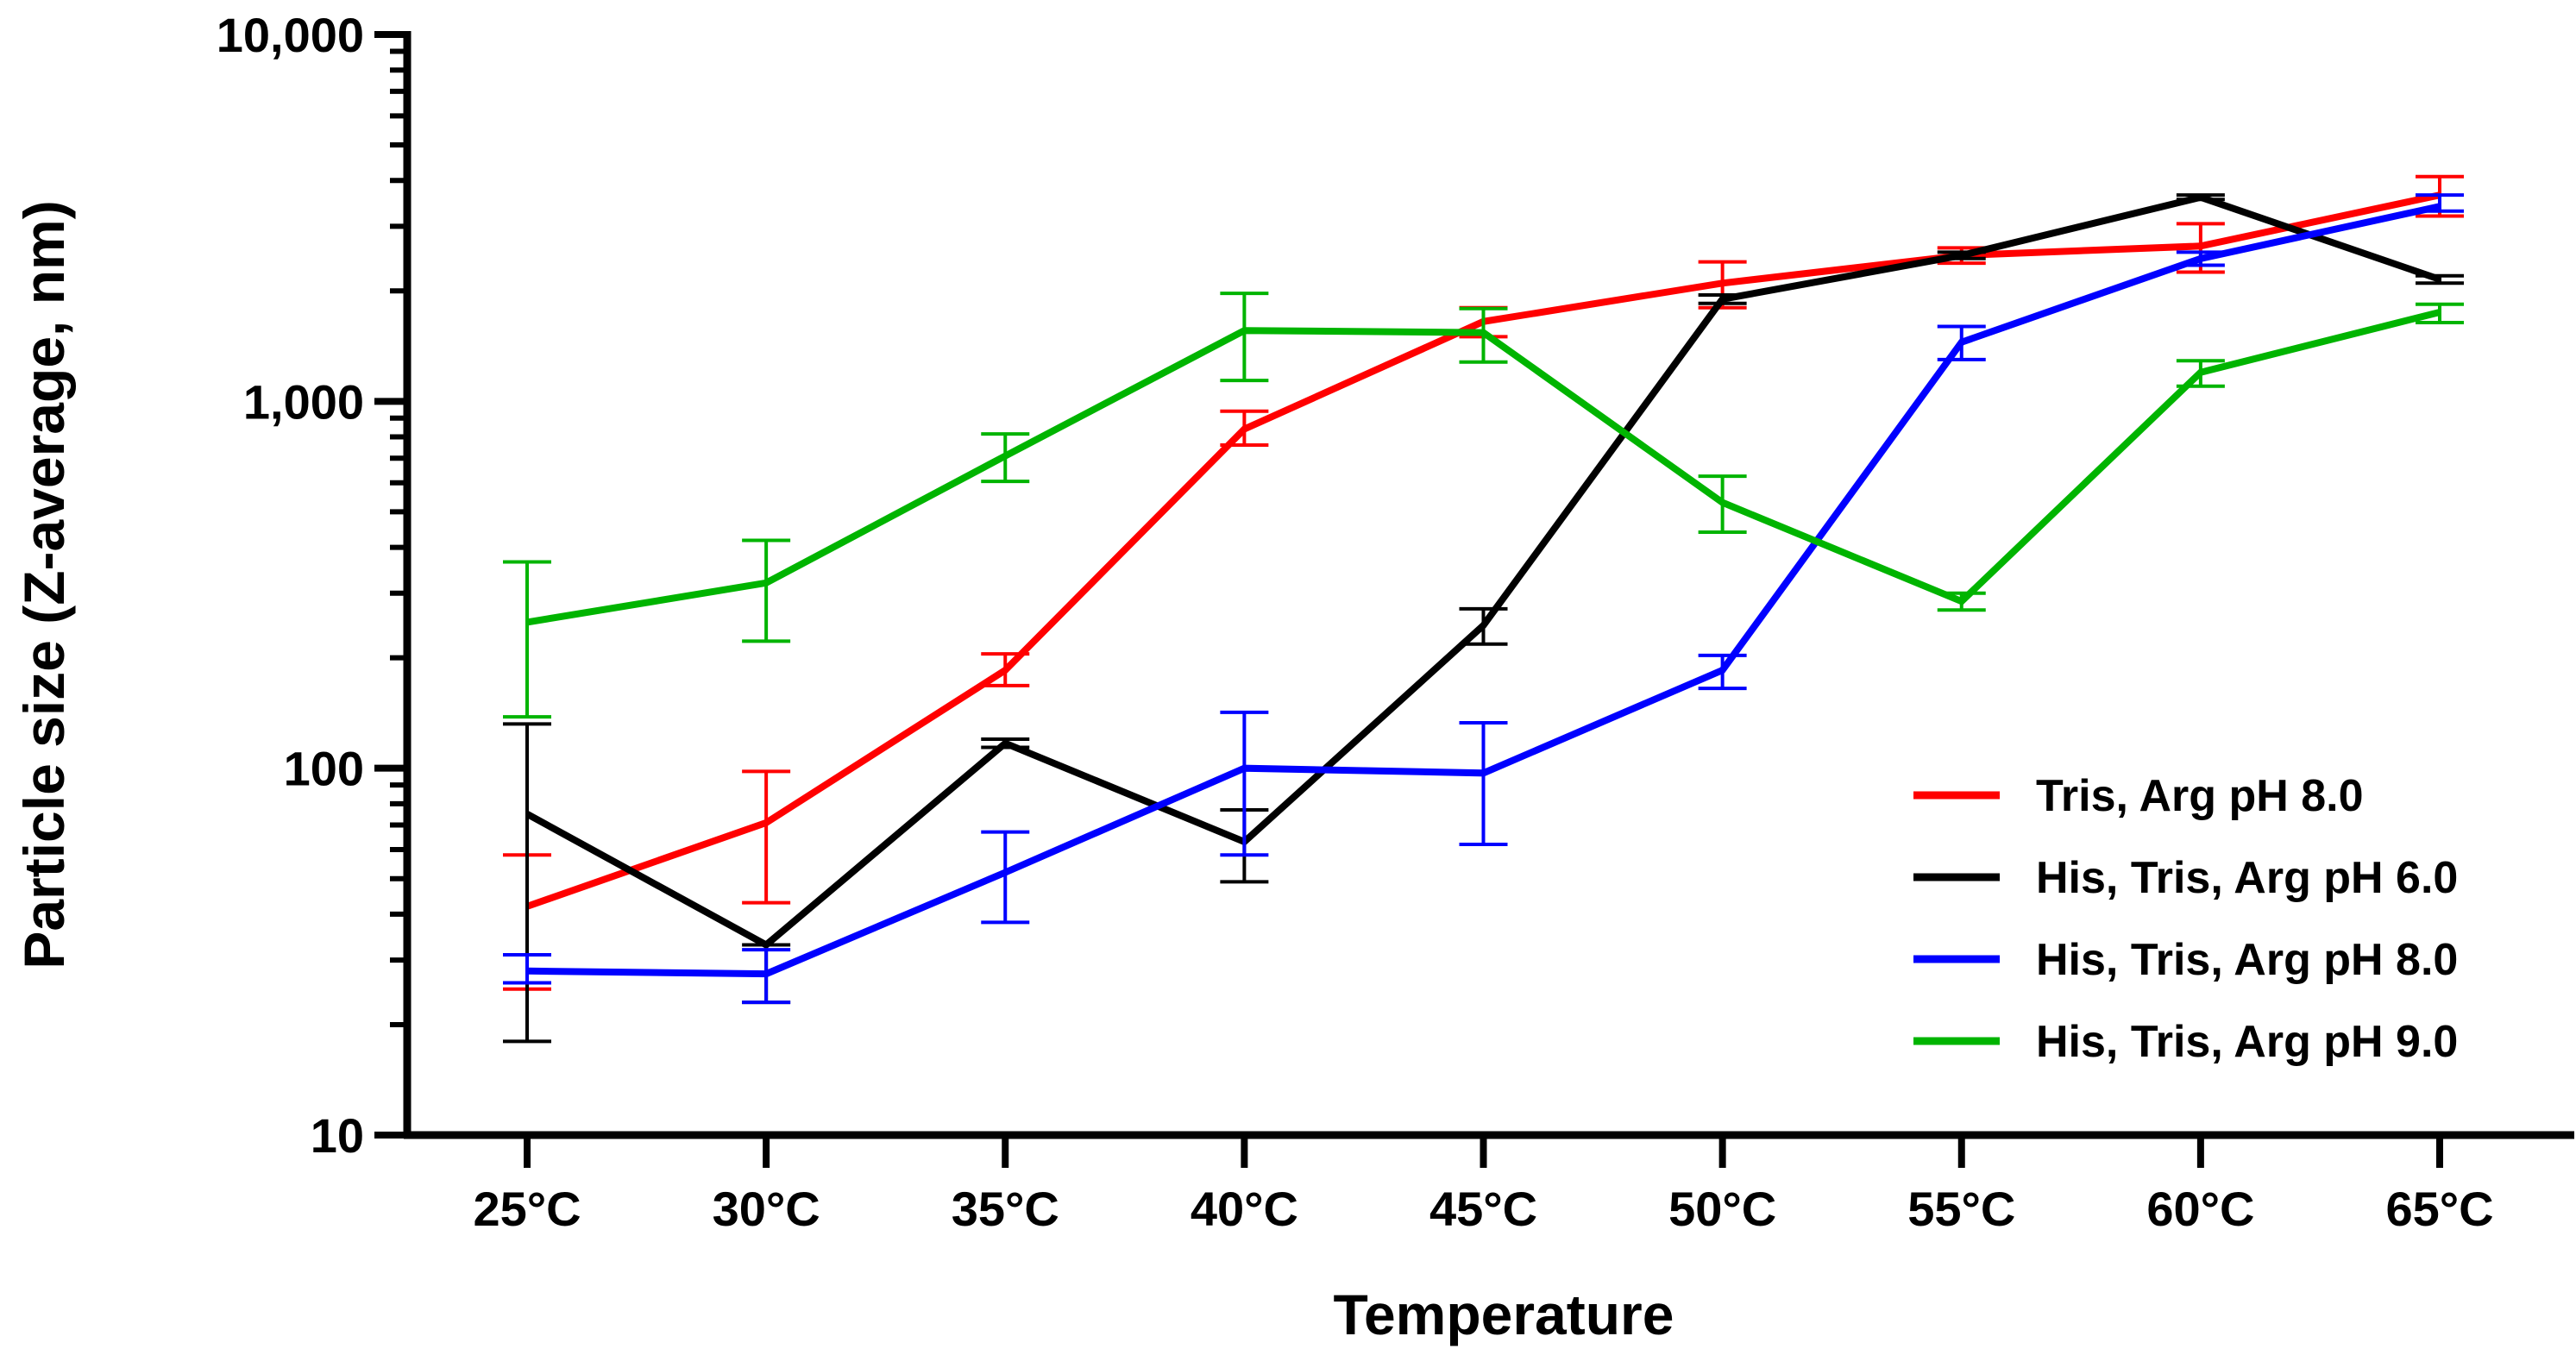  What do you see at coordinates (1504, 1314) in the screenshot?
I see `x-axis-title: Temperature` at bounding box center [1504, 1314].